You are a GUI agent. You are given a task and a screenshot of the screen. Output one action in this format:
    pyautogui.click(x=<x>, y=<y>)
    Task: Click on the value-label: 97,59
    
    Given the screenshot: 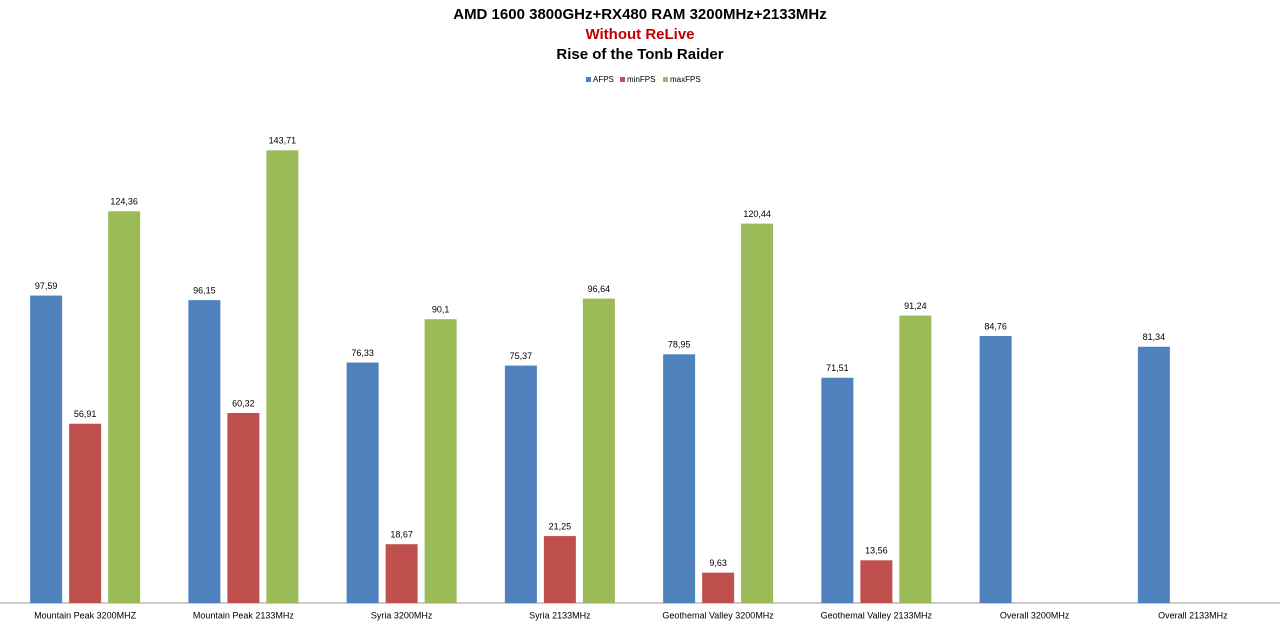 What is the action you would take?
    pyautogui.click(x=46, y=286)
    